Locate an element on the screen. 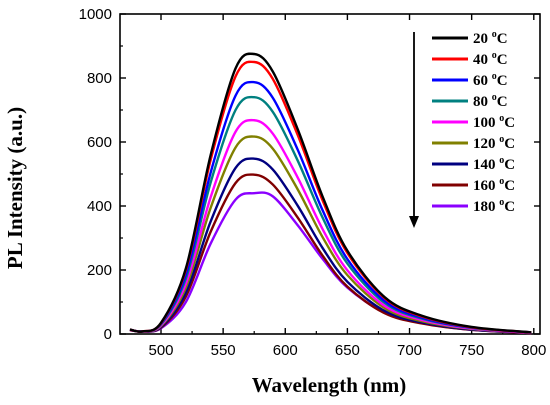 The height and width of the screenshot is (405, 550). legend-arrow-head is located at coordinates (414, 222).